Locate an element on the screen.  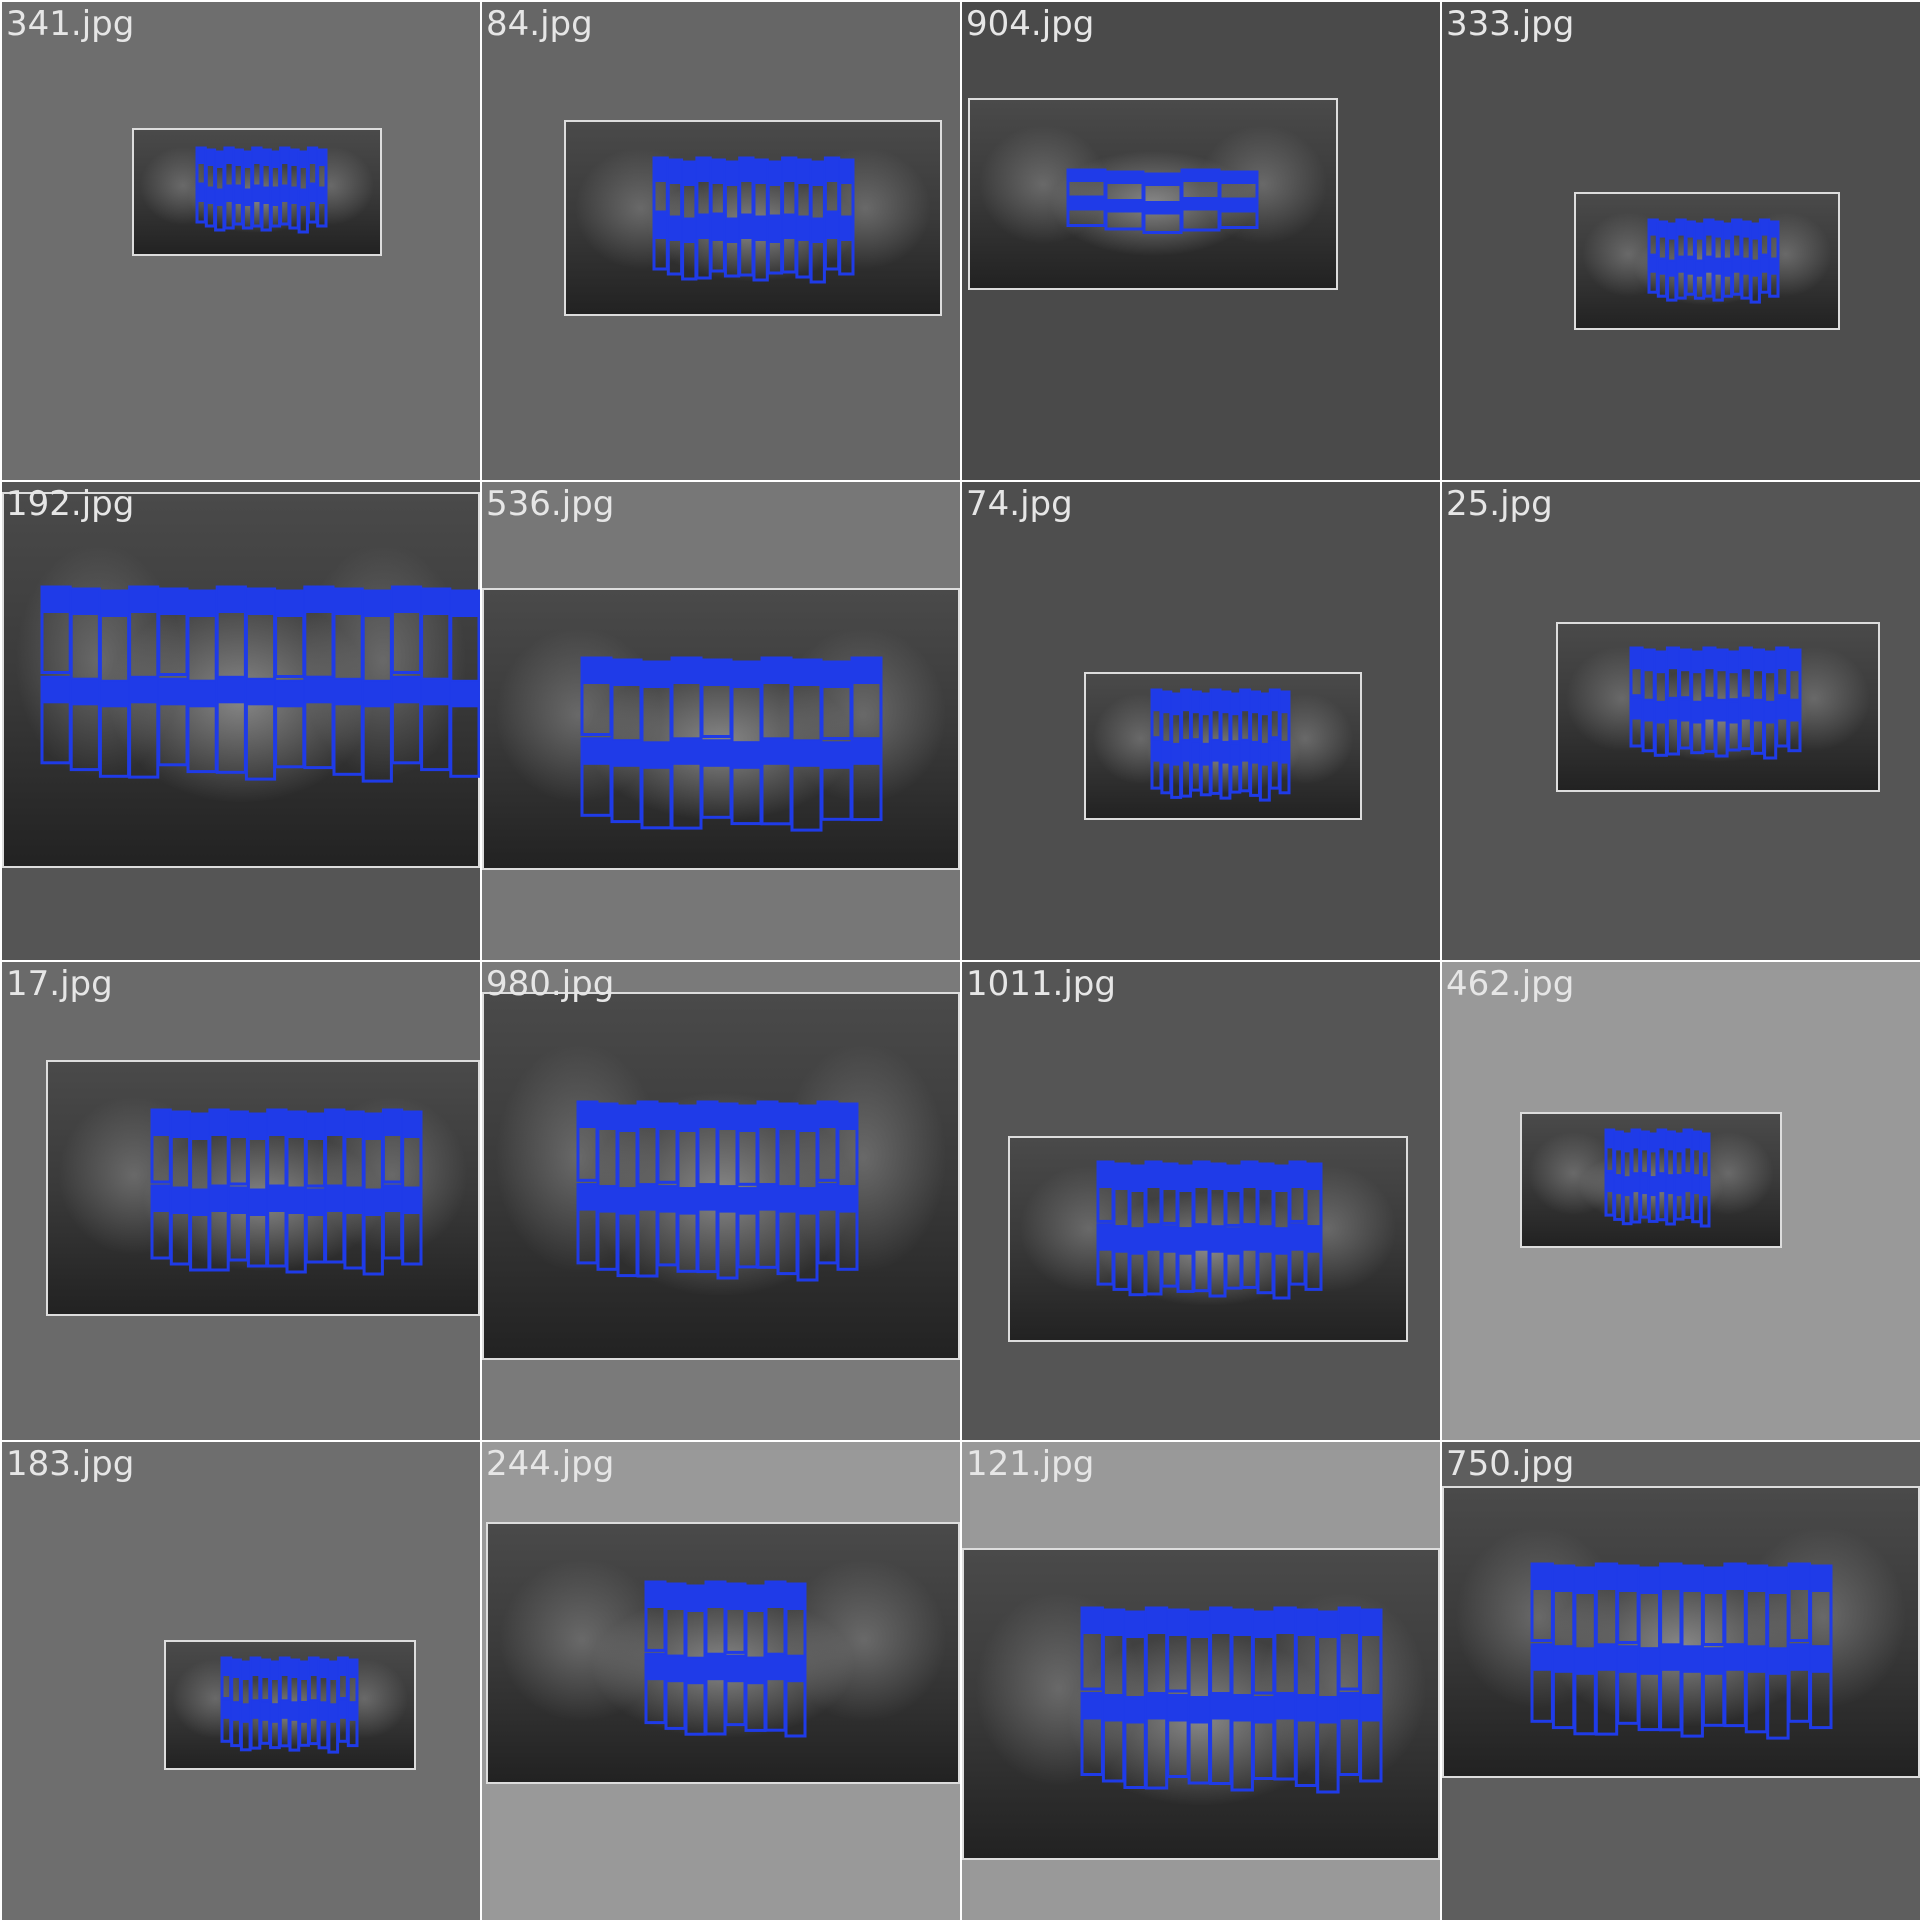
tile-filename-label: 1011.jpg is located at coordinates (1041, 984).